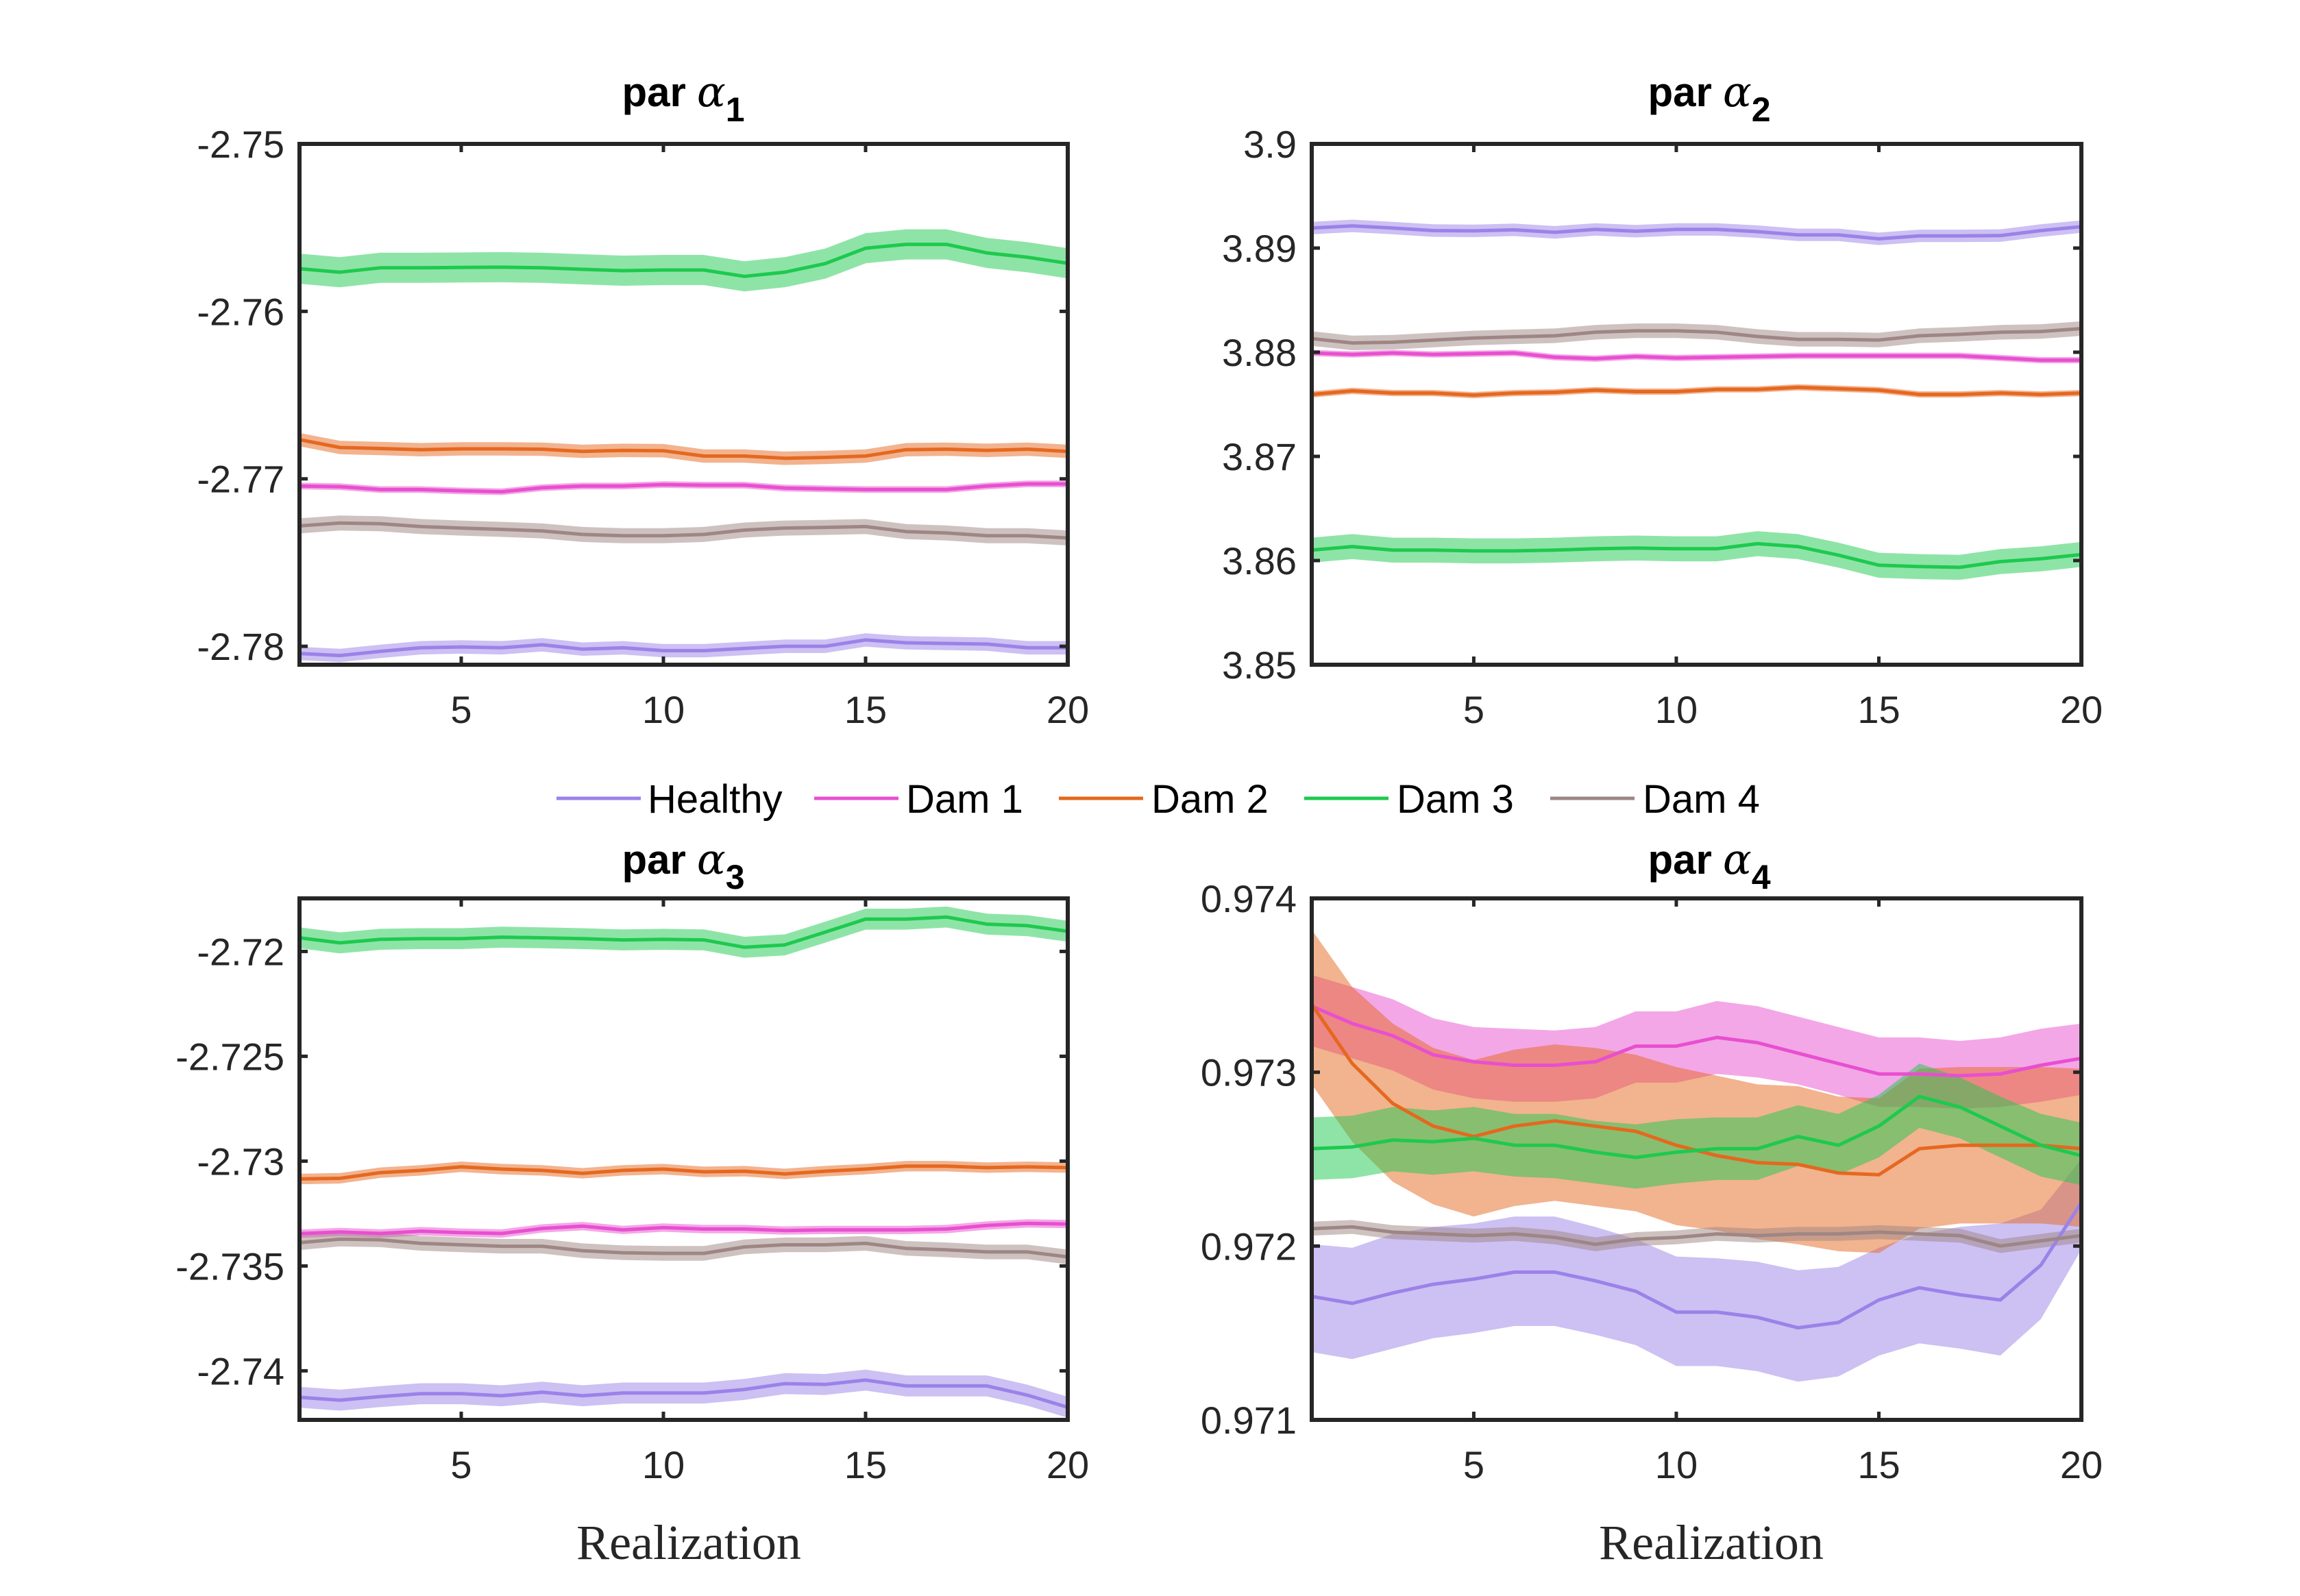 The height and width of the screenshot is (1596, 2300). I want to click on subplot-title: par α1, so click(683, 97).